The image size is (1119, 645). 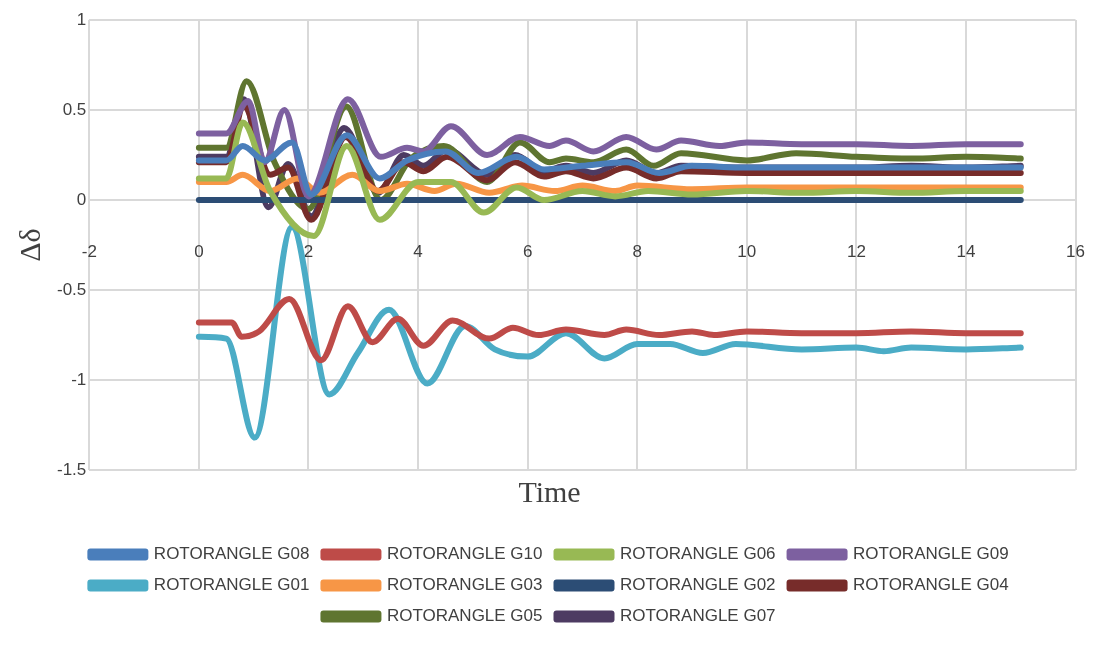 I want to click on x-tick-label: 2, so click(x=308, y=251).